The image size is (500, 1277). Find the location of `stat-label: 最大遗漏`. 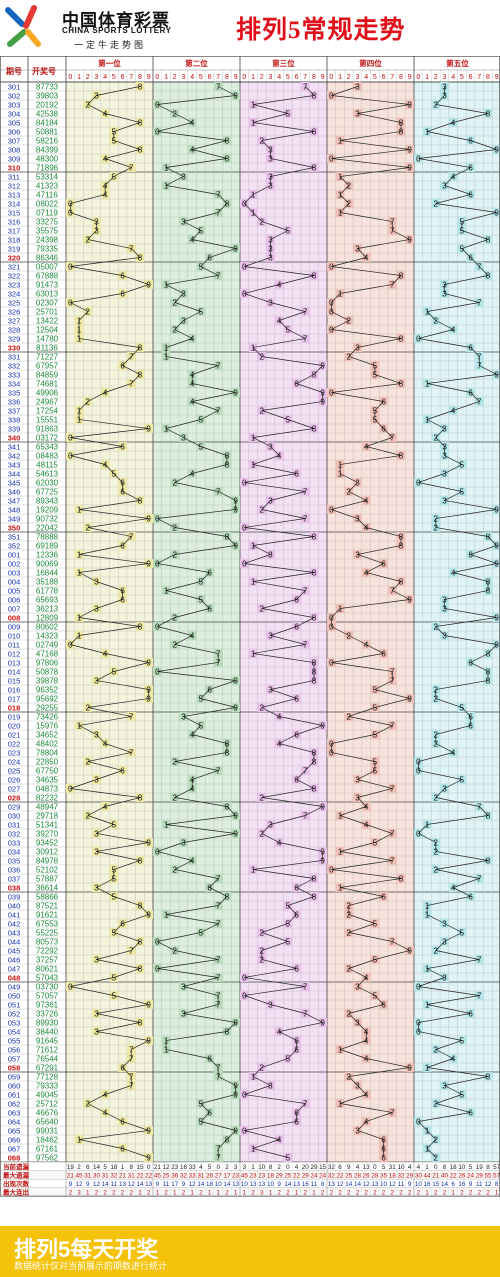

stat-label: 最大遗漏 is located at coordinates (16, 1174).